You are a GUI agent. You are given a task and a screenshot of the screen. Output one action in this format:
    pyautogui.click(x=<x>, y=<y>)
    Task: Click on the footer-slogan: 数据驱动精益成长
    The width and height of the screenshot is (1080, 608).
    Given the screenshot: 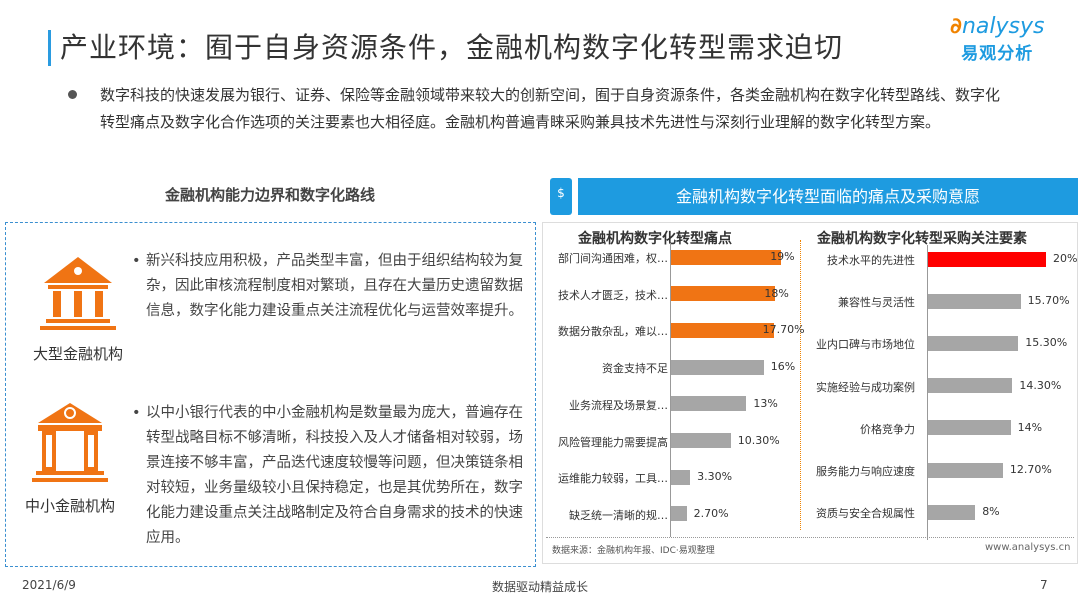 What is the action you would take?
    pyautogui.click(x=539, y=587)
    